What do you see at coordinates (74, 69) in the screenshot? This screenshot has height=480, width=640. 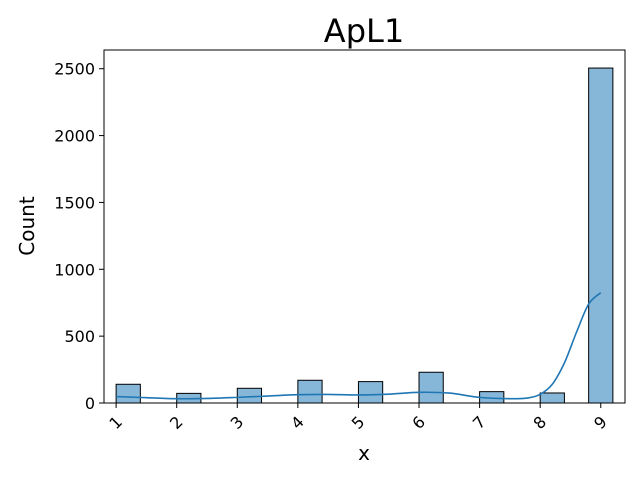 I see `y-tick-label: 2500` at bounding box center [74, 69].